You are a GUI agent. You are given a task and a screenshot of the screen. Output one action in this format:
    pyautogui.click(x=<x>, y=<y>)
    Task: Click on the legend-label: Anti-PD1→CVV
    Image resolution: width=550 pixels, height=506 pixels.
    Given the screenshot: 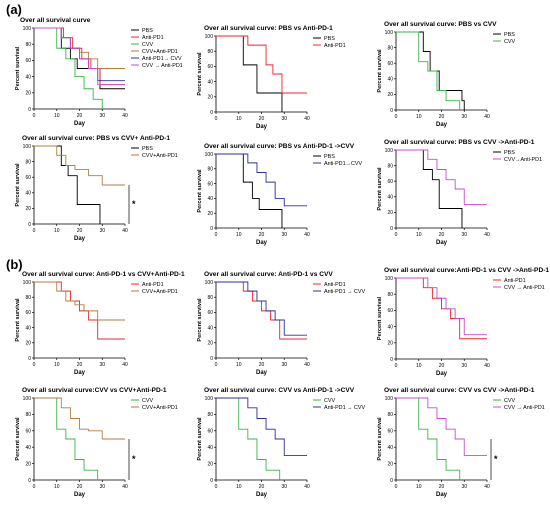 What is the action you would take?
    pyautogui.click(x=343, y=164)
    